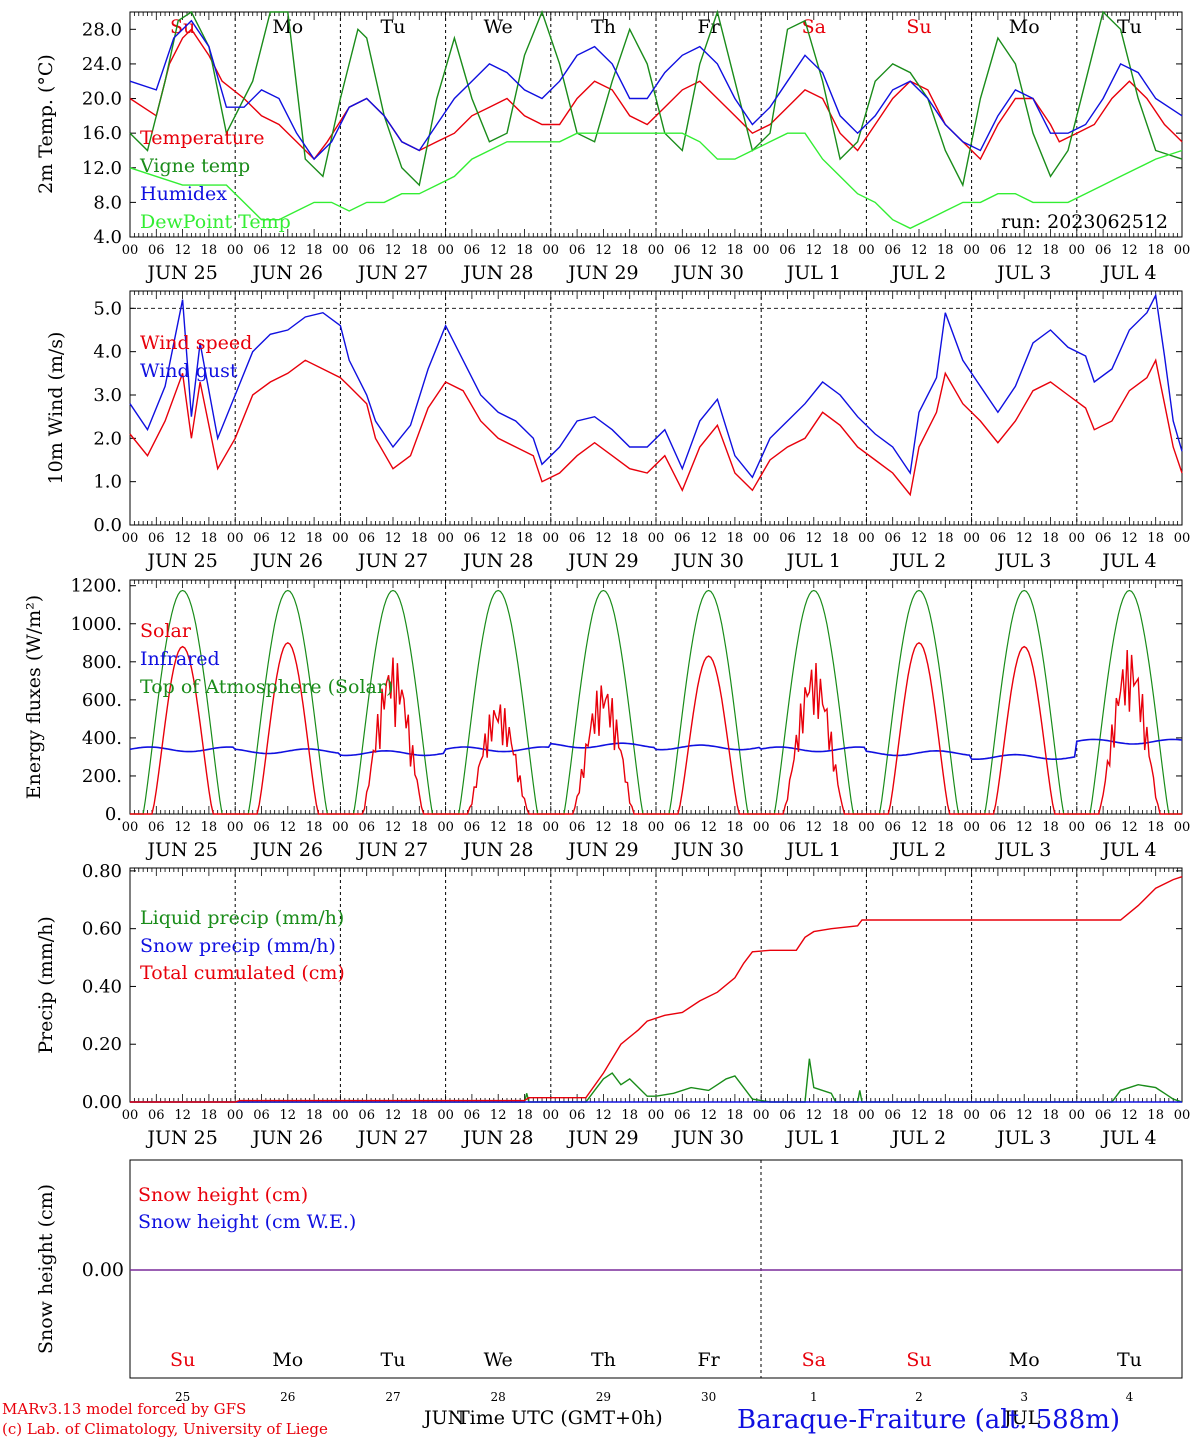 Image resolution: width=1194 pixels, height=1440 pixels. I want to click on temperature-hour-label: 06, so click(892, 250).